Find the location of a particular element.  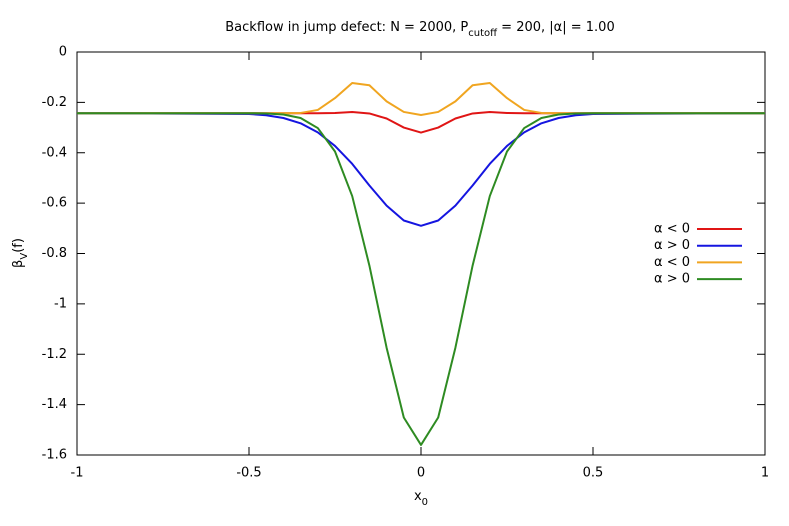

series-line is located at coordinates (421, 98).